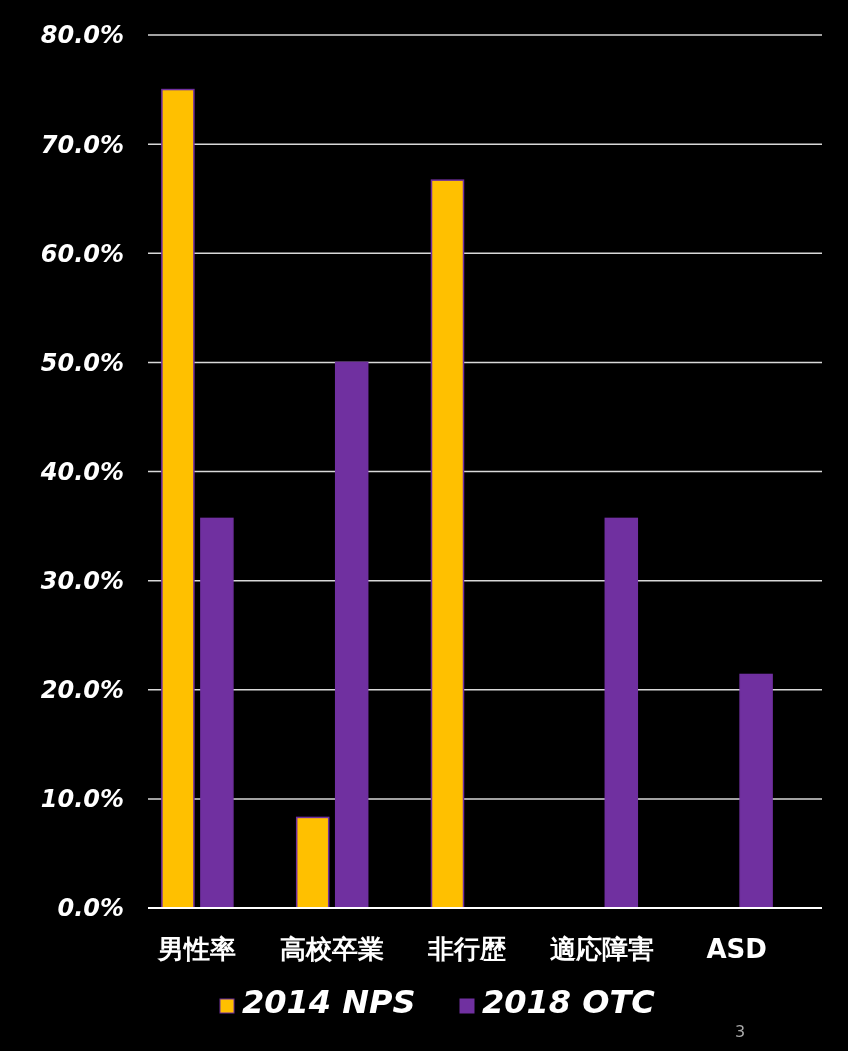 This screenshot has height=1051, width=848. Describe the element at coordinates (82, 35) in the screenshot. I see `y-tick-label: 80.0%` at that location.